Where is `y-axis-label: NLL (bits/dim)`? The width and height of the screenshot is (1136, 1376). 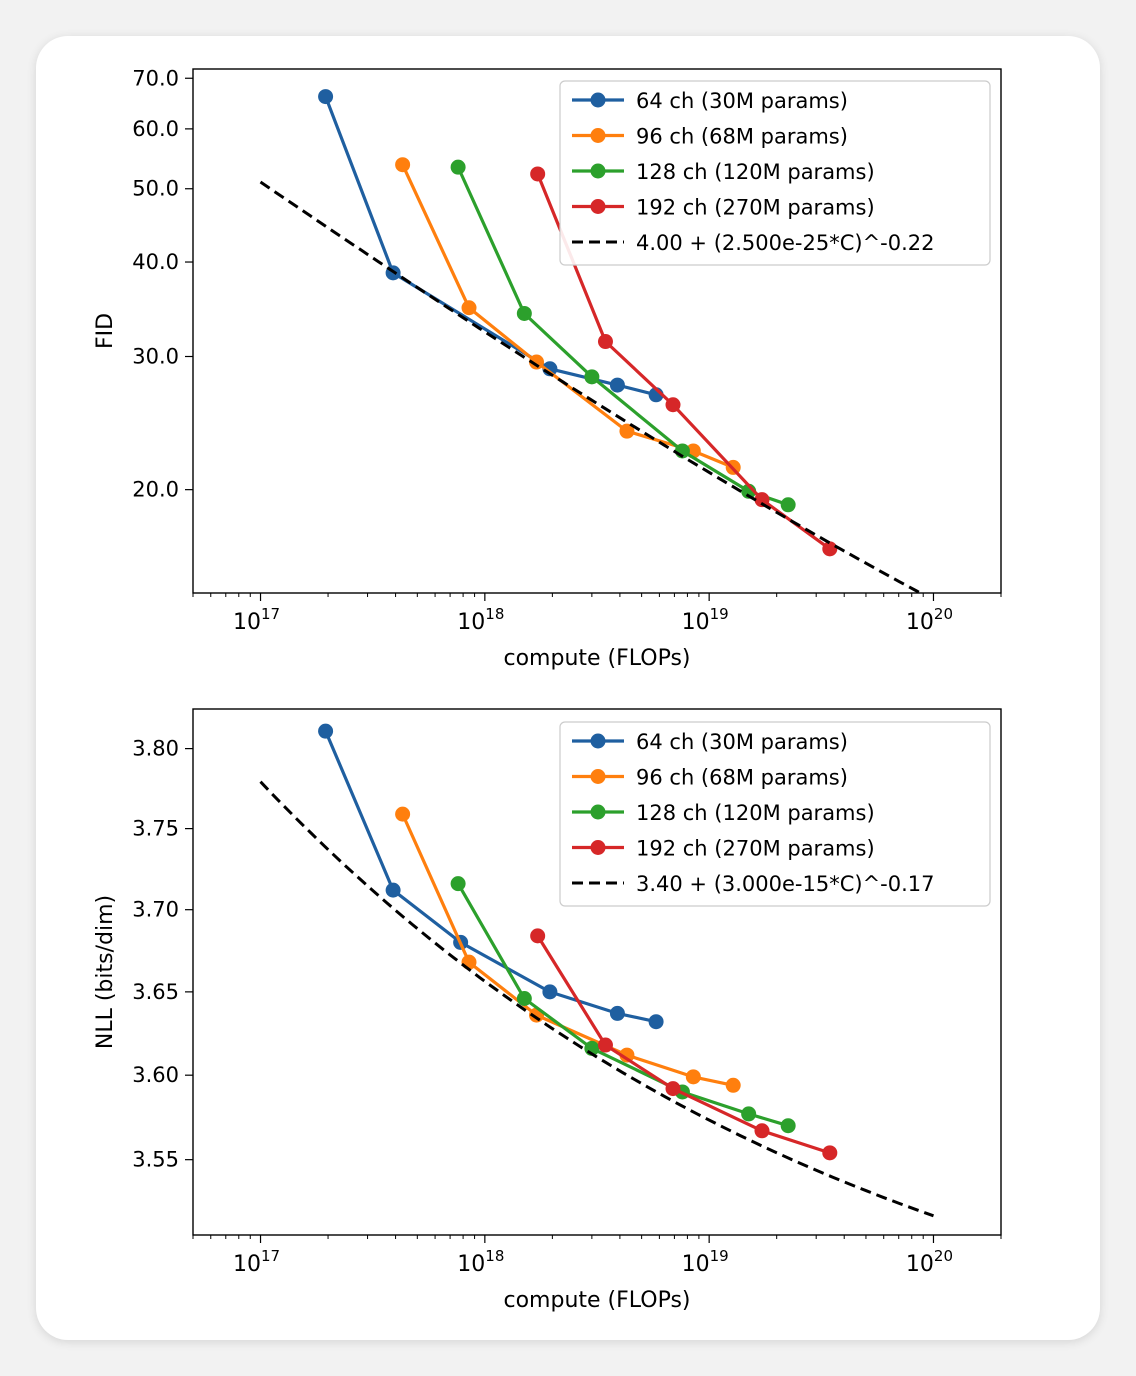
y-axis-label: NLL (bits/dim) is located at coordinates (105, 972).